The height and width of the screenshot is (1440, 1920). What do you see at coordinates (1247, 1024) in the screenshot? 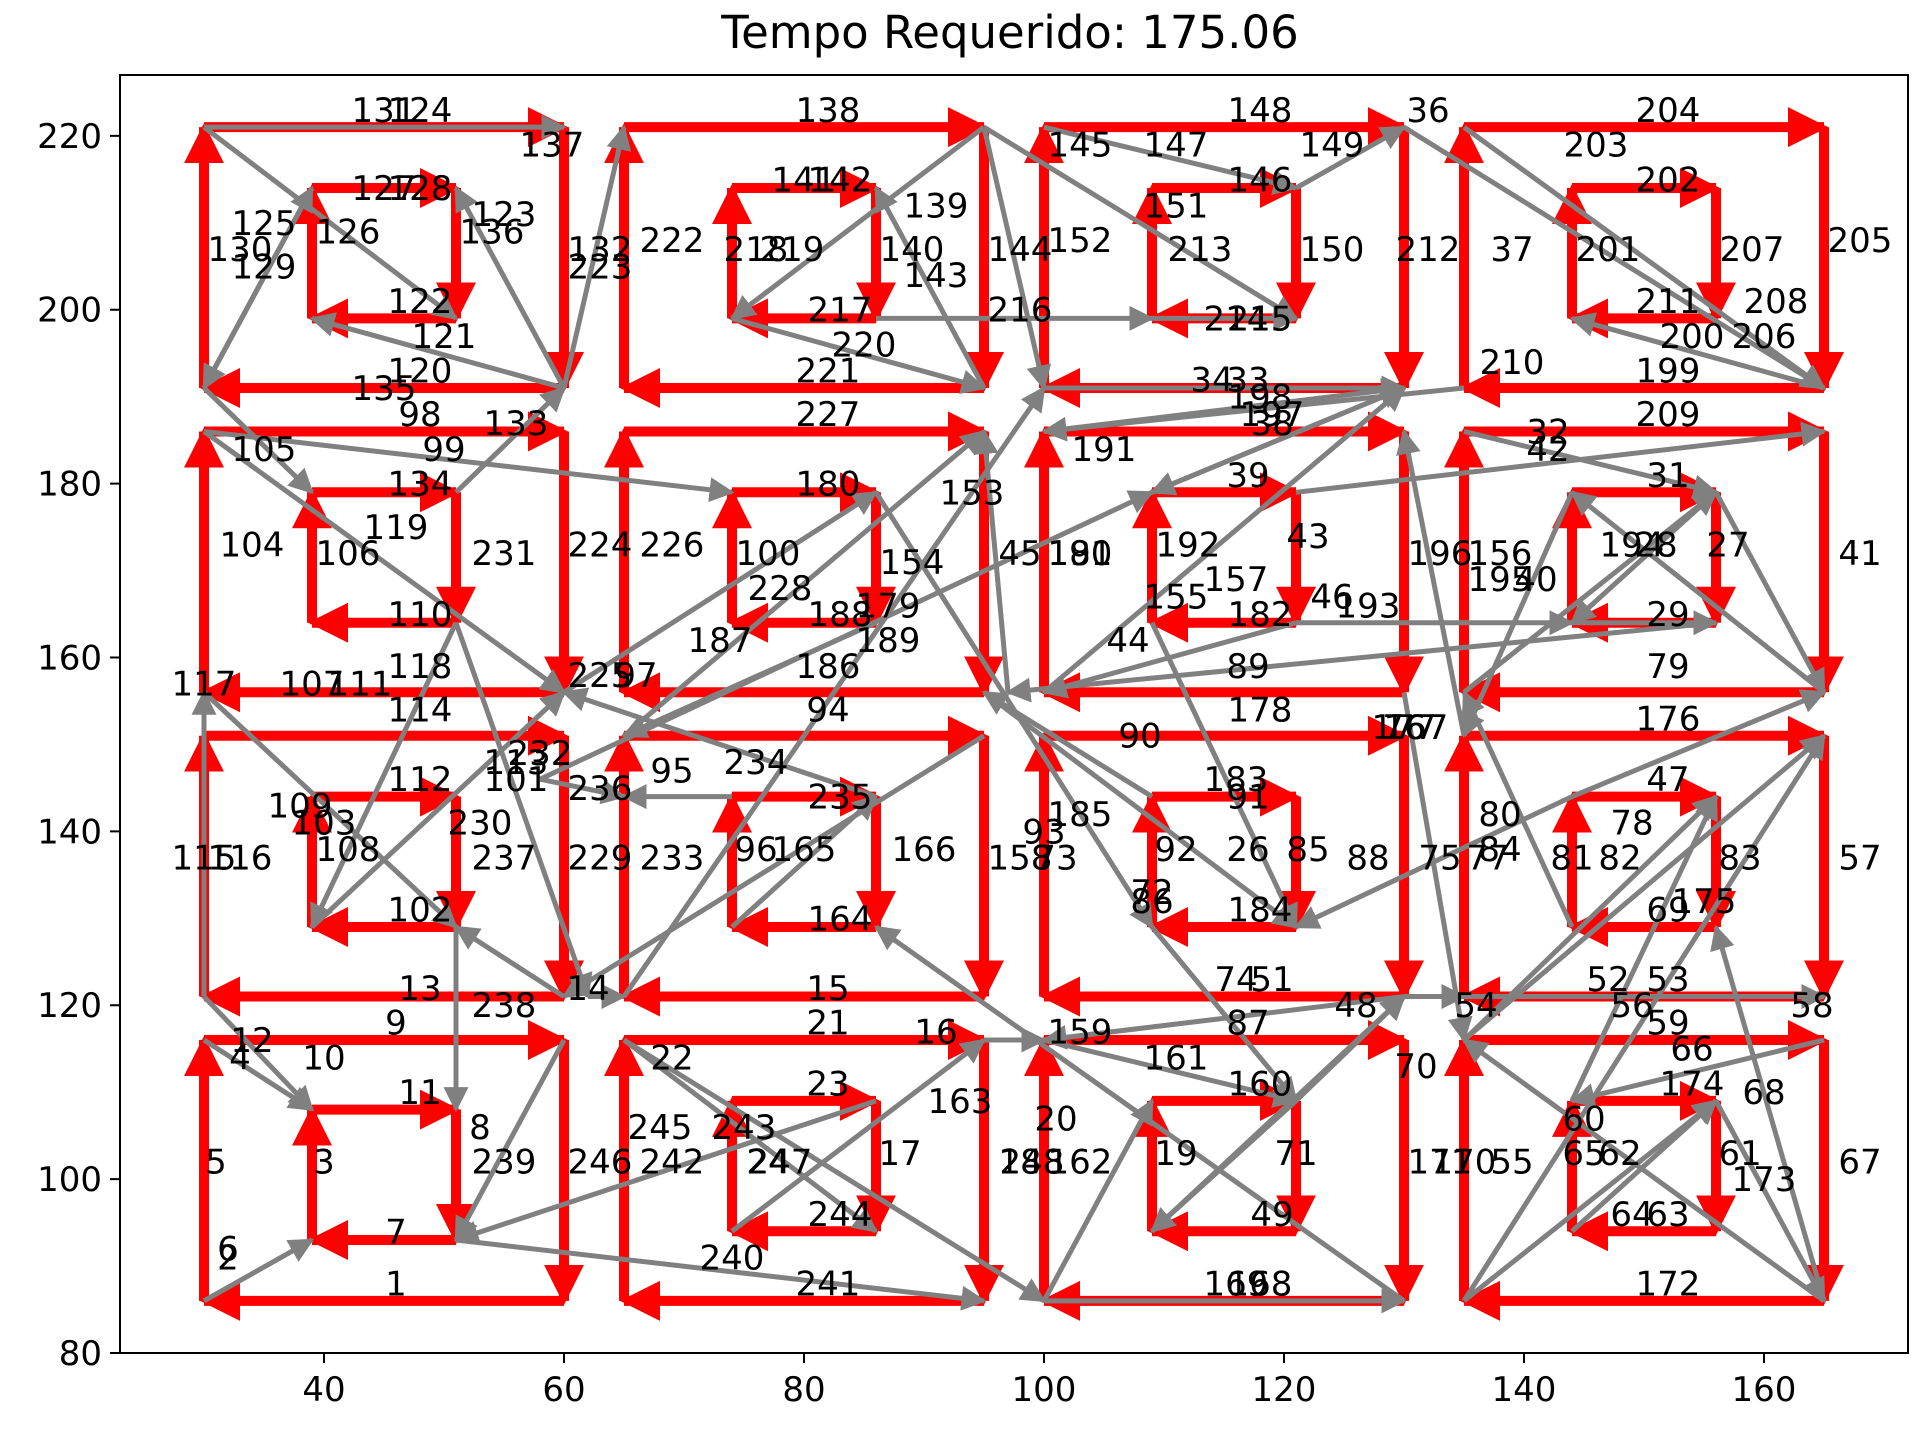
I see `point-label: 87` at bounding box center [1247, 1024].